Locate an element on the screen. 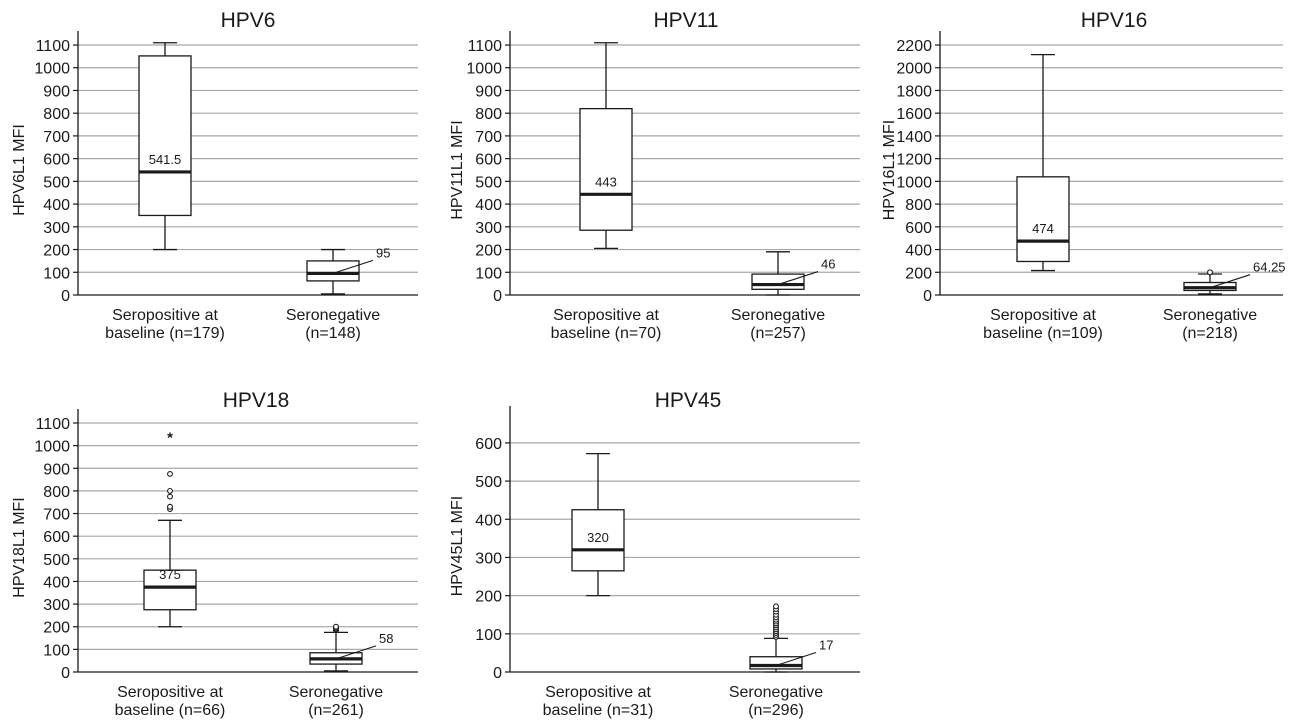  category-label: baseline (n=109) is located at coordinates (1043, 333).